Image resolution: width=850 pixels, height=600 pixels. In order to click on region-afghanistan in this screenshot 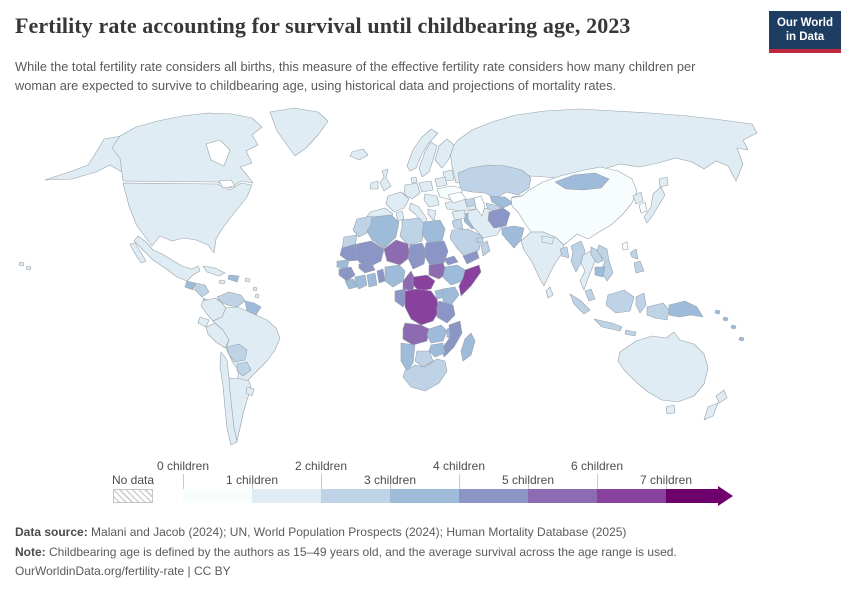, I will do `click(499, 218)`.